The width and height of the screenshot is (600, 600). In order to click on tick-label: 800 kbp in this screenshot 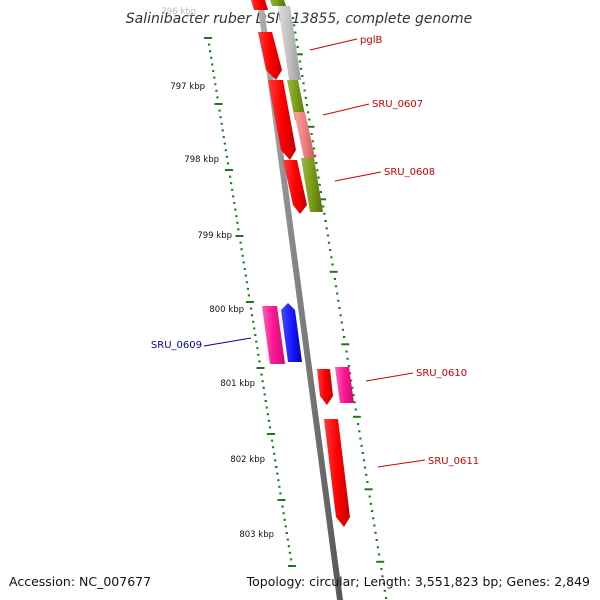, I will do `click(226, 310)`.